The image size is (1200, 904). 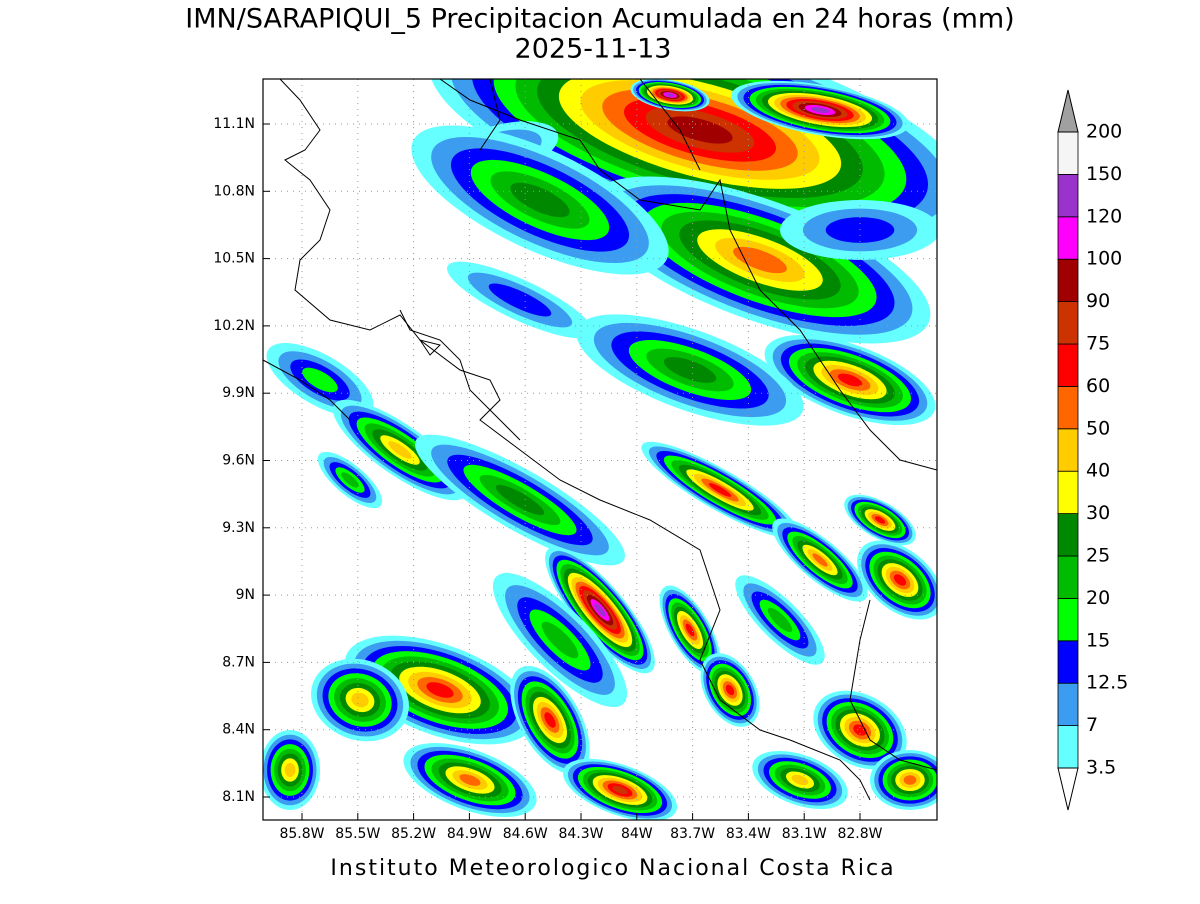 What do you see at coordinates (1098, 598) in the screenshot?
I see `colorbar-label: 20` at bounding box center [1098, 598].